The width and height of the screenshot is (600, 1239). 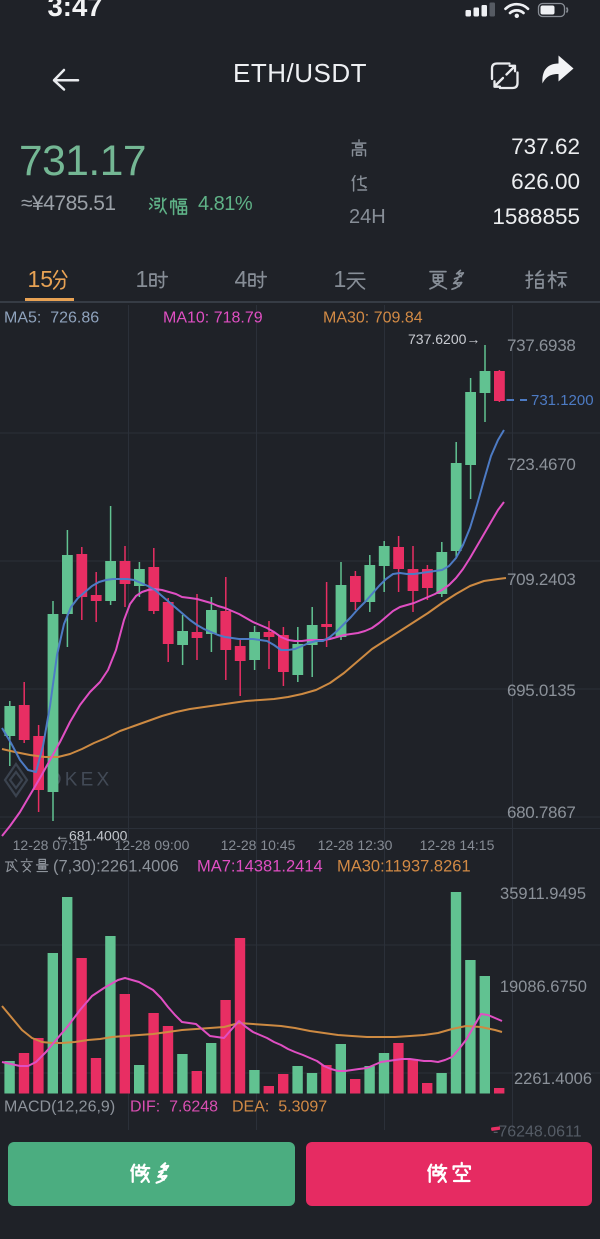 I want to click on svg-text: LOKEX, so click(x=72, y=780).